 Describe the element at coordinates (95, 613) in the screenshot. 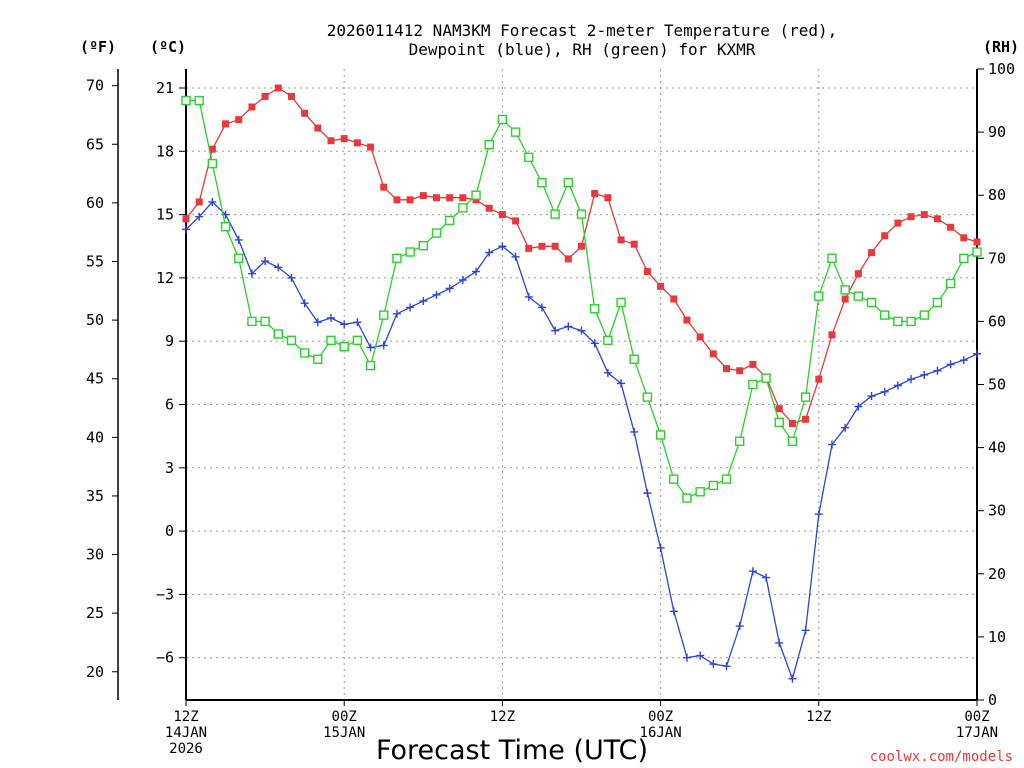

I see `fahrenheit-tick-label: 25` at that location.